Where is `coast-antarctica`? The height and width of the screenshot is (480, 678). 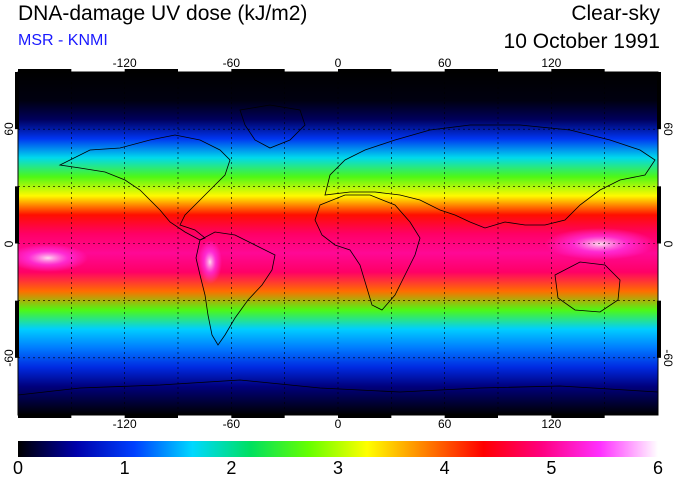 coast-antarctica is located at coordinates (338, 387).